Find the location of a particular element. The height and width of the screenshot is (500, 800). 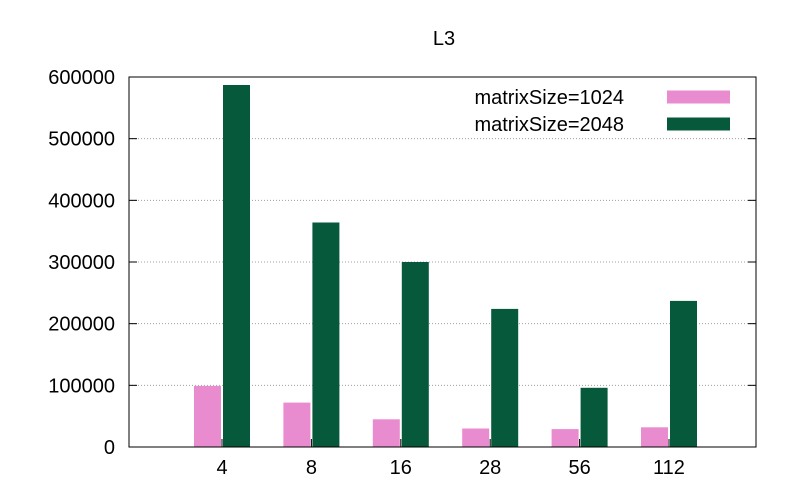

legend-label: matrixSize=2048 is located at coordinates (549, 125).